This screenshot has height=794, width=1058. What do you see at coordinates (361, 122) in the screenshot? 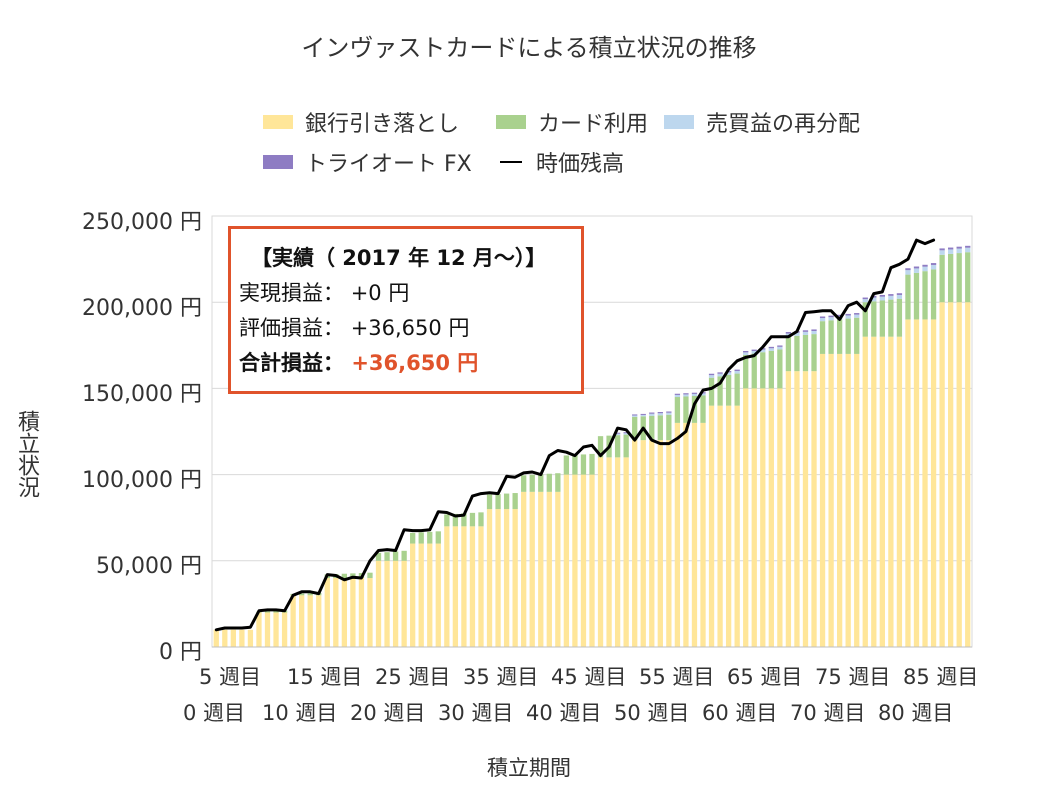
I see `legend-item-bank: 銀行引き落とし` at bounding box center [361, 122].